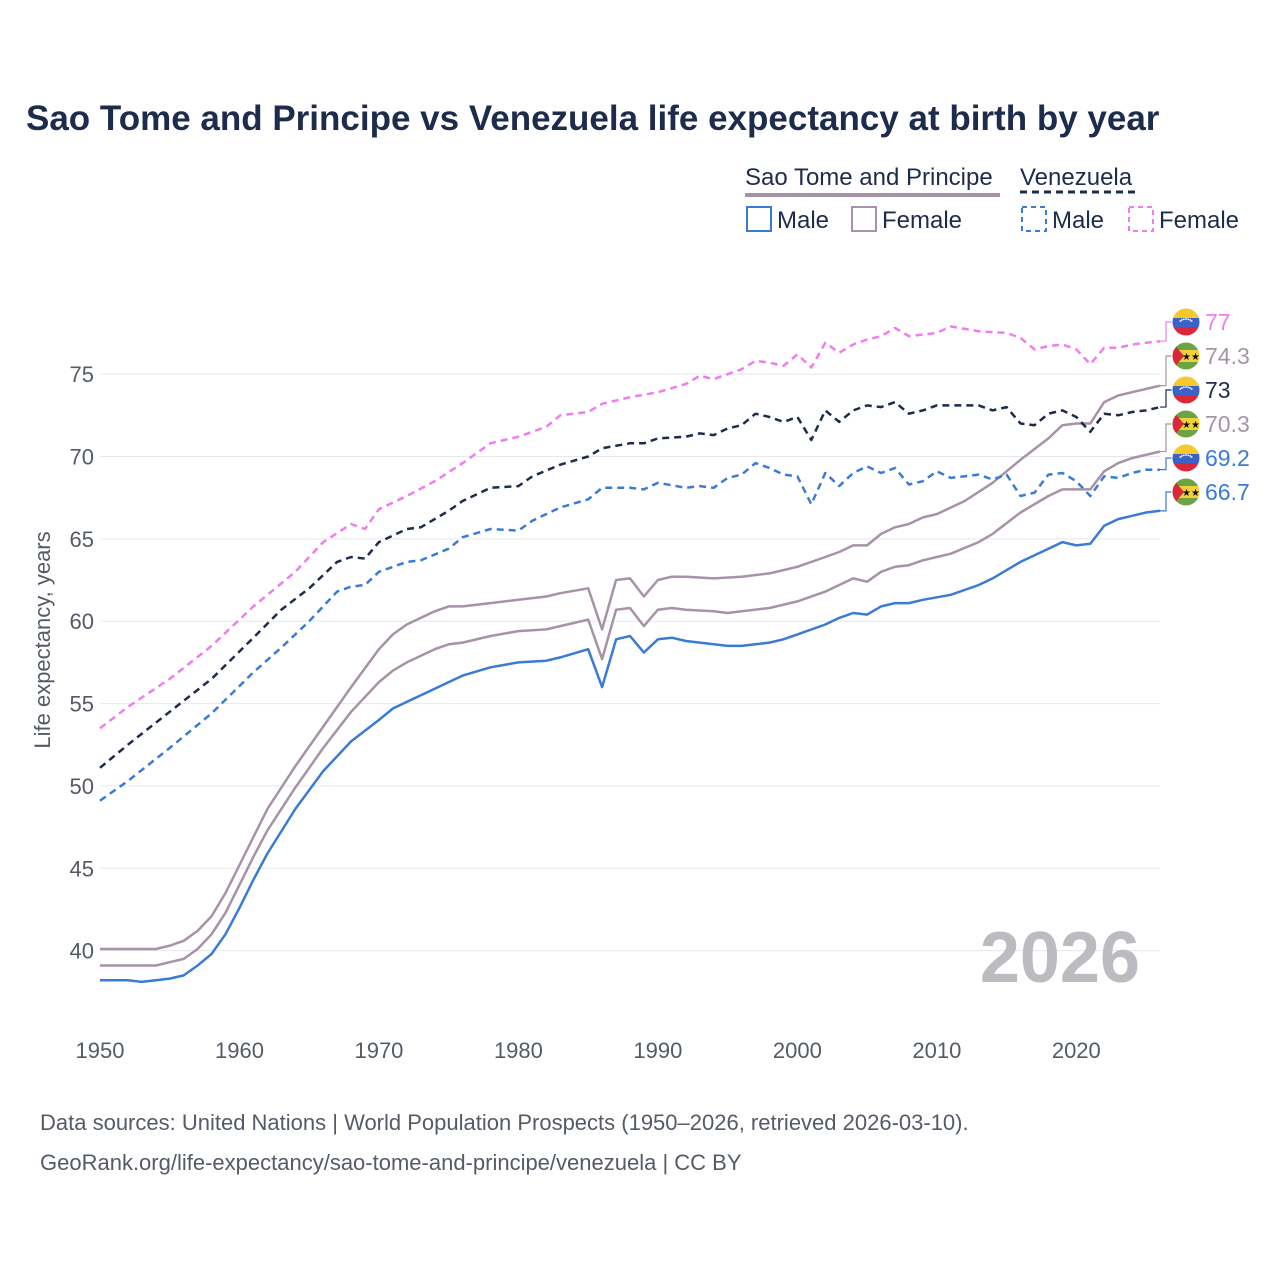 Image resolution: width=1280 pixels, height=1280 pixels. What do you see at coordinates (797, 1050) in the screenshot?
I see `x-tick-label: 2000` at bounding box center [797, 1050].